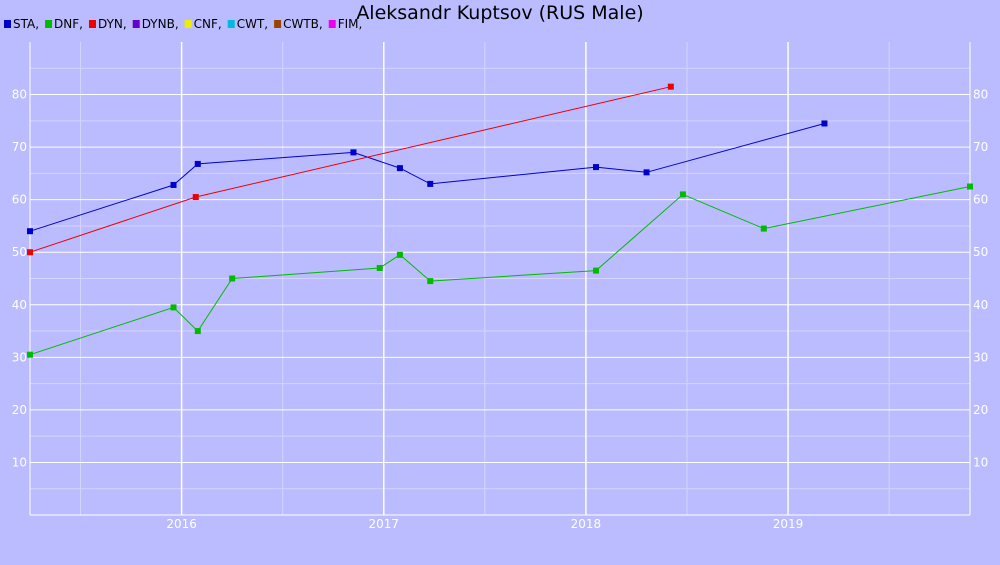 The width and height of the screenshot is (1000, 565). I want to click on y-tick-label-left: 50, so click(19, 252).